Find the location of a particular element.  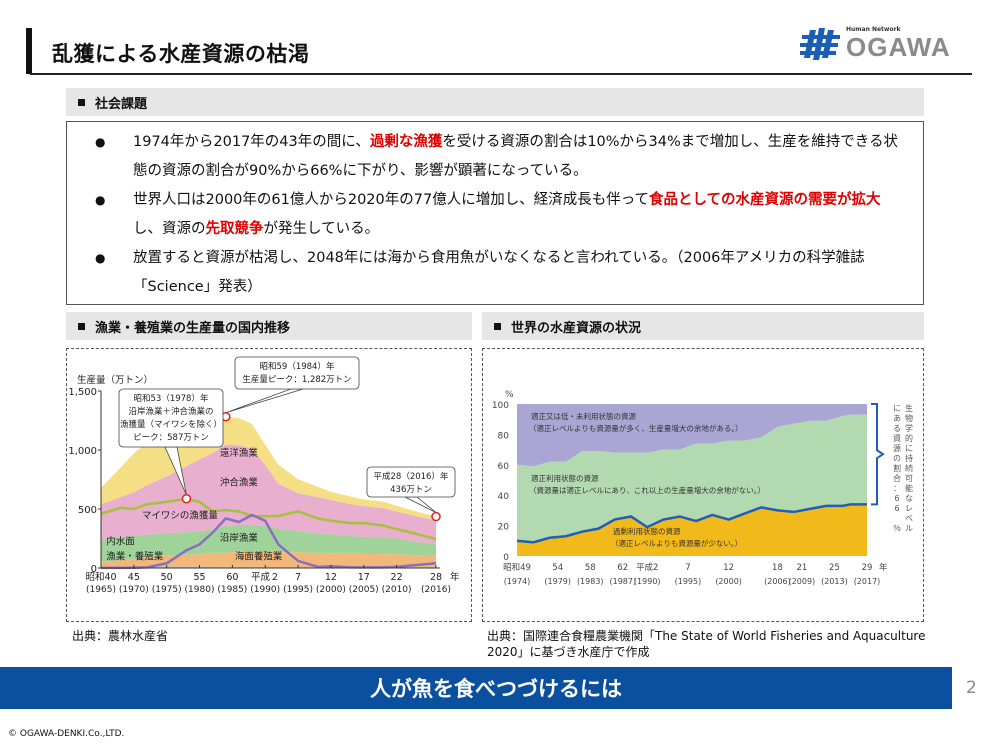

y-tick-label: 500 is located at coordinates (87, 510).